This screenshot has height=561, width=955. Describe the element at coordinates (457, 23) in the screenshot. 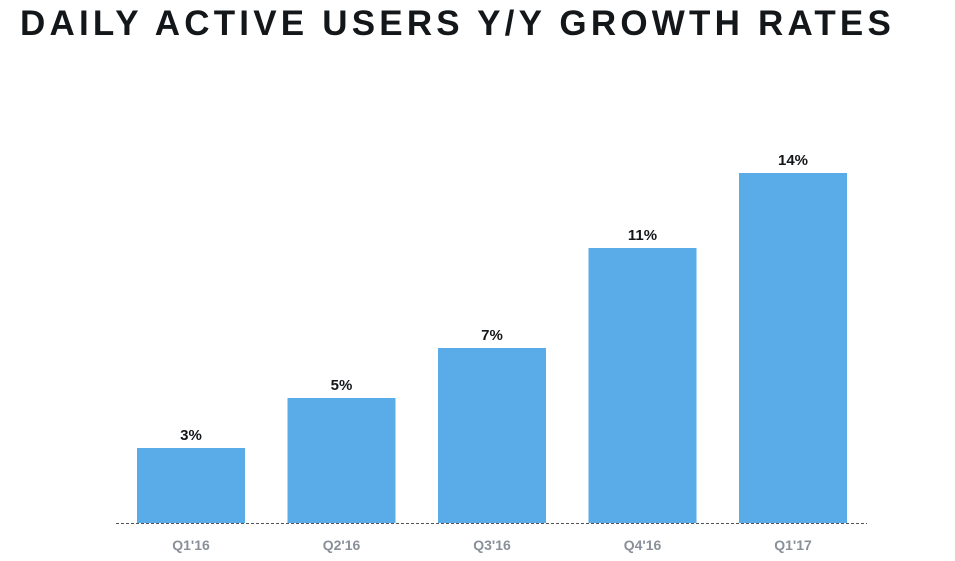

I see `chart-title: DAILY ACTIVE USERS Y/Y GROWTH RATES` at that location.